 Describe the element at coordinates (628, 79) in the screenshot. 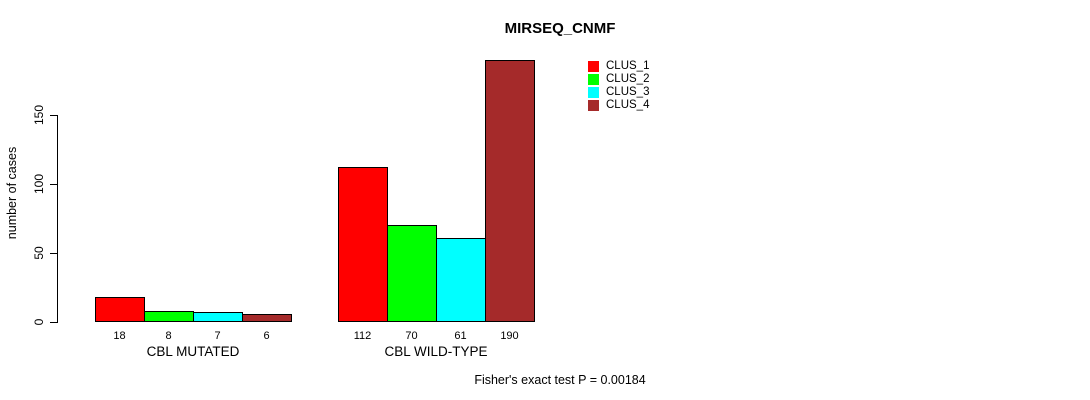

I see `legend-label-clus-2: CLUS_2` at that location.